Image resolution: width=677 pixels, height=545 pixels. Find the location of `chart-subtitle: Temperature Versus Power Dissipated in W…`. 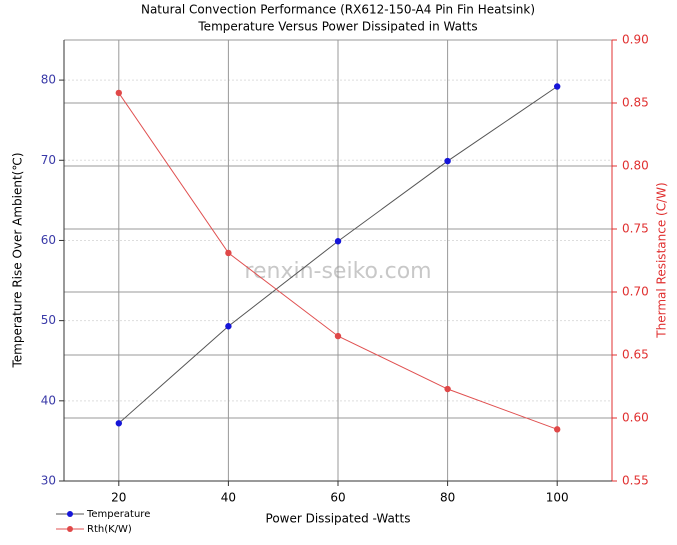

chart-subtitle: Temperature Versus Power Dissipated in W… is located at coordinates (337, 27).